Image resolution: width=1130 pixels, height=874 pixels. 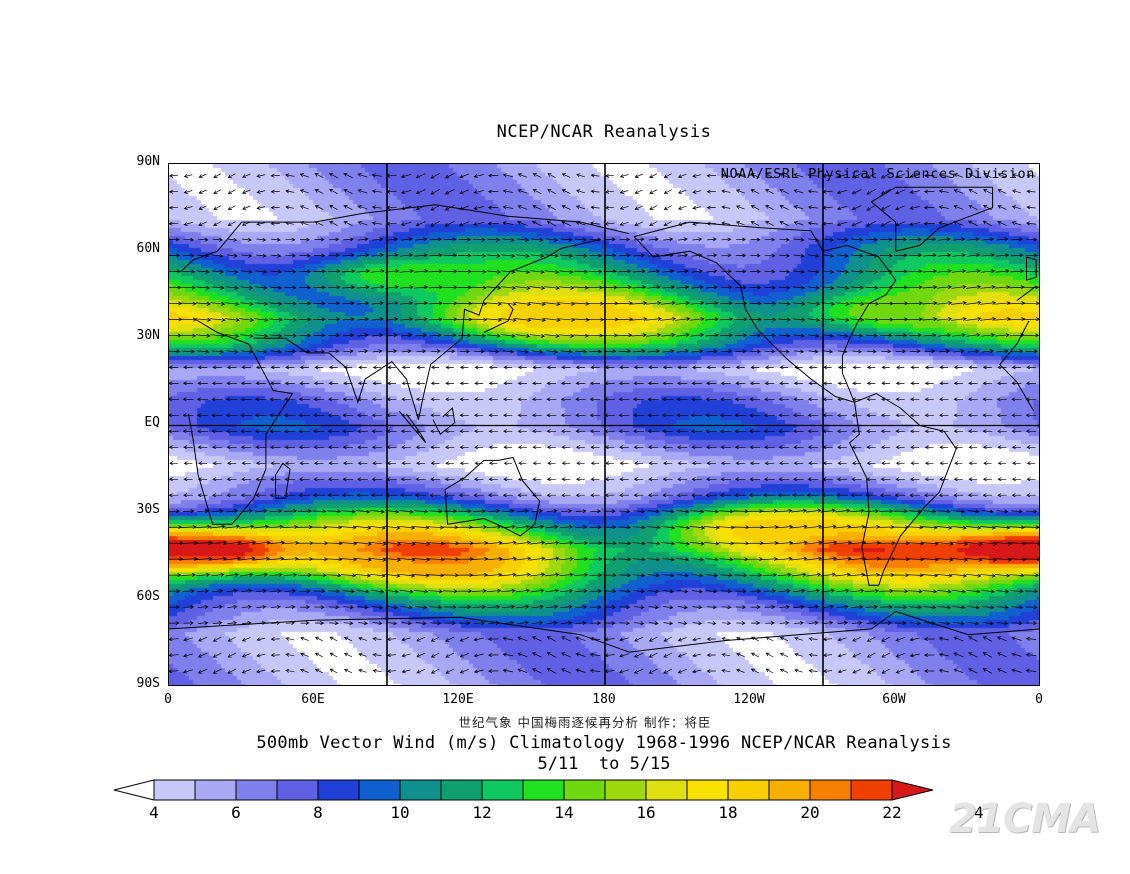 I want to click on colorbar-label: 20, so click(x=810, y=812).